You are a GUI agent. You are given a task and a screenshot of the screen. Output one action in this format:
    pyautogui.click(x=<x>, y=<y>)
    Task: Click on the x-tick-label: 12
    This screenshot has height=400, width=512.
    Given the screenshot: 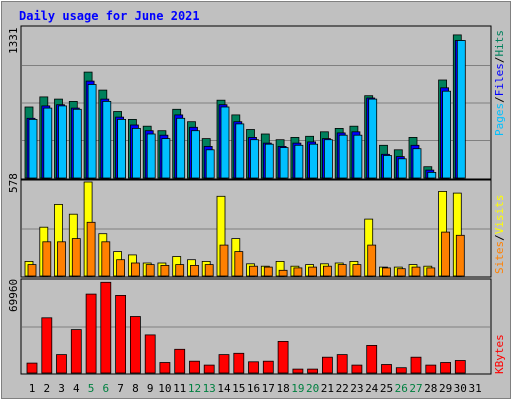 What is the action you would take?
    pyautogui.click(x=194, y=388)
    